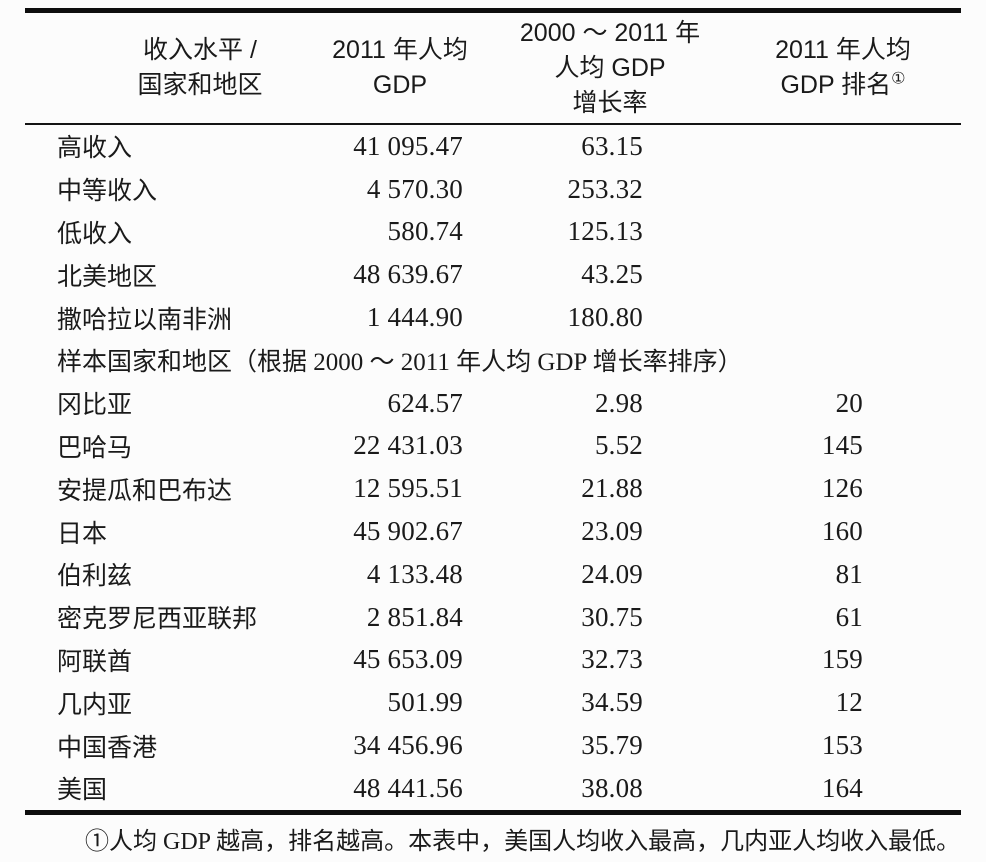 The image size is (986, 862). Describe the element at coordinates (493, 146) in the screenshot. I see `table-row: 高收入 41 095.47 63.15` at that location.